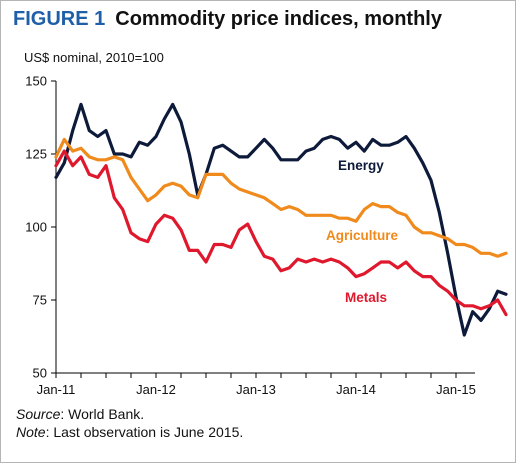  Describe the element at coordinates (40, 373) in the screenshot. I see `y-tick-label: 50` at that location.